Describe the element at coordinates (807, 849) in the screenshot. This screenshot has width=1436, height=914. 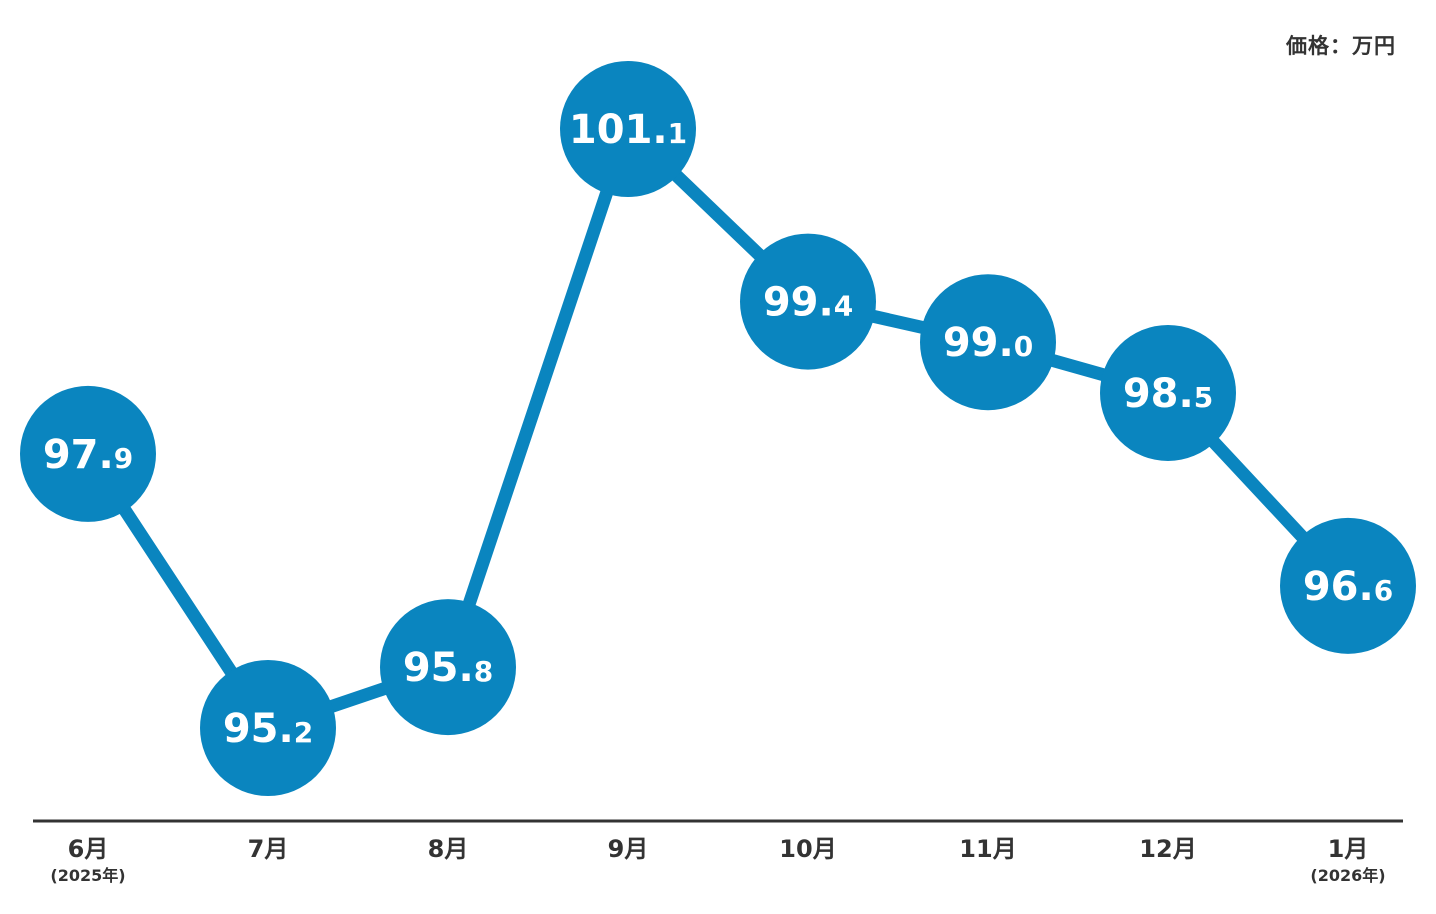
I see `x-tick-label: 10月` at that location.